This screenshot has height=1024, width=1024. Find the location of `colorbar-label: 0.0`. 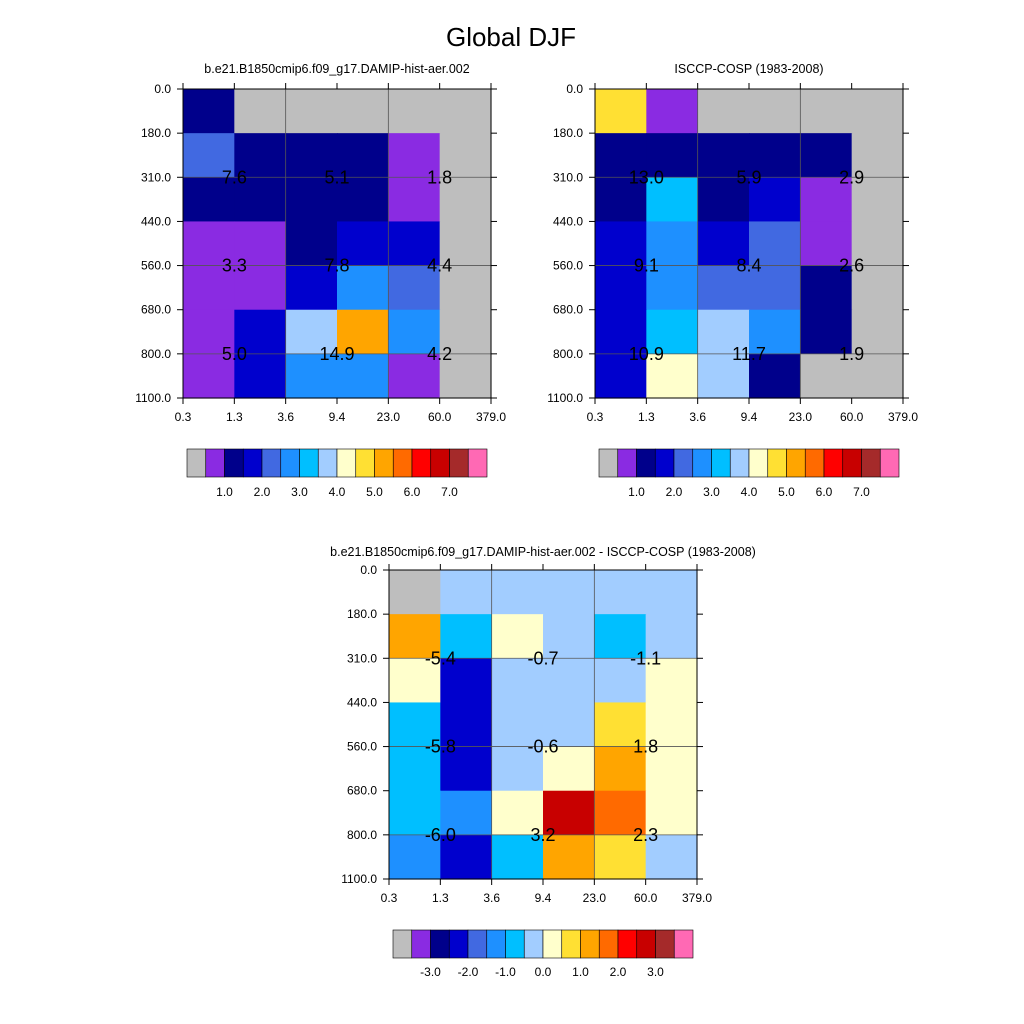

colorbar-label: 0.0 is located at coordinates (543, 972).